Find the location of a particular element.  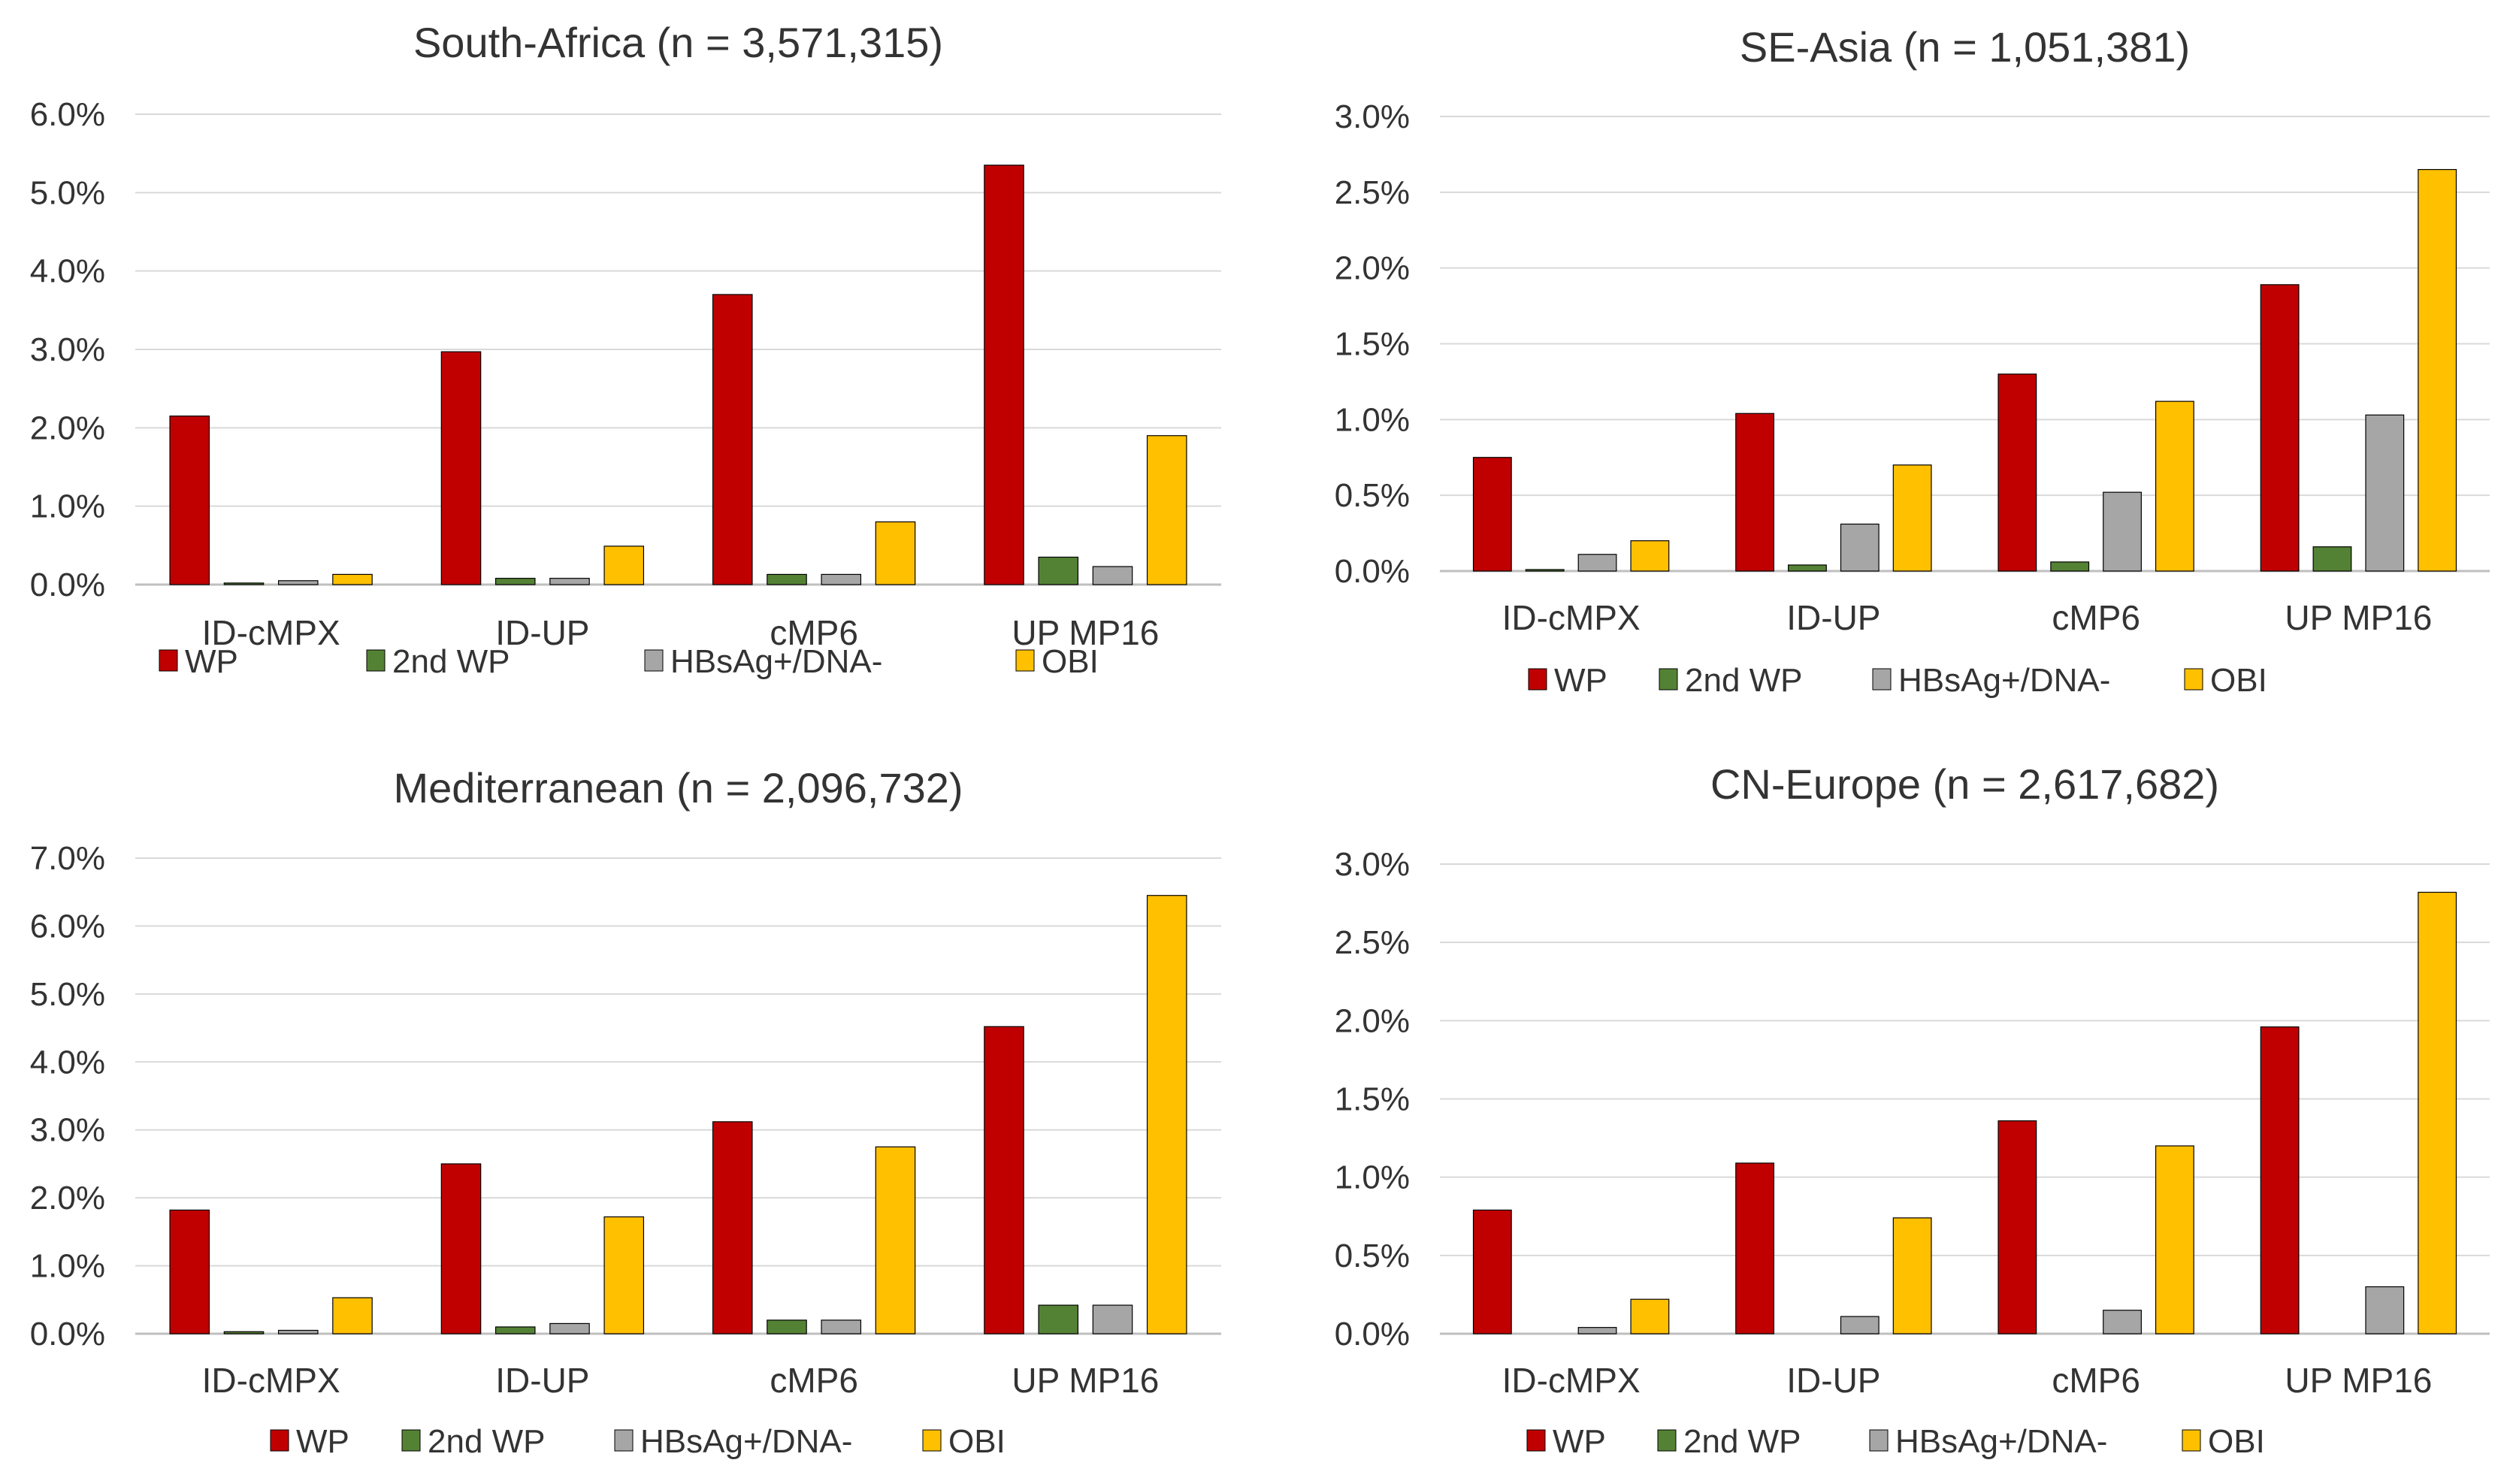

y-tick-label: 5.0% is located at coordinates (67, 995).